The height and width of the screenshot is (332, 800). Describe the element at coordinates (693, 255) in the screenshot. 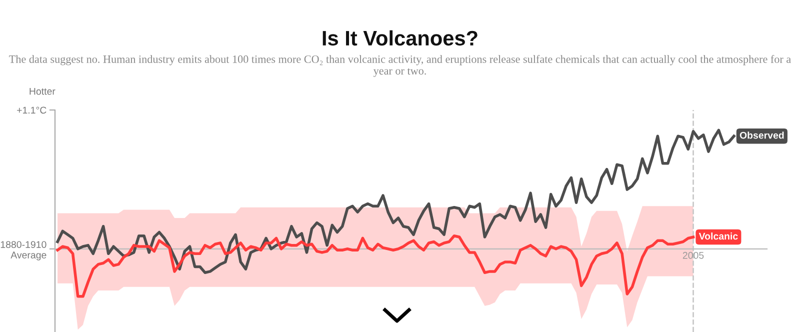

I see `annotation: 2005` at that location.